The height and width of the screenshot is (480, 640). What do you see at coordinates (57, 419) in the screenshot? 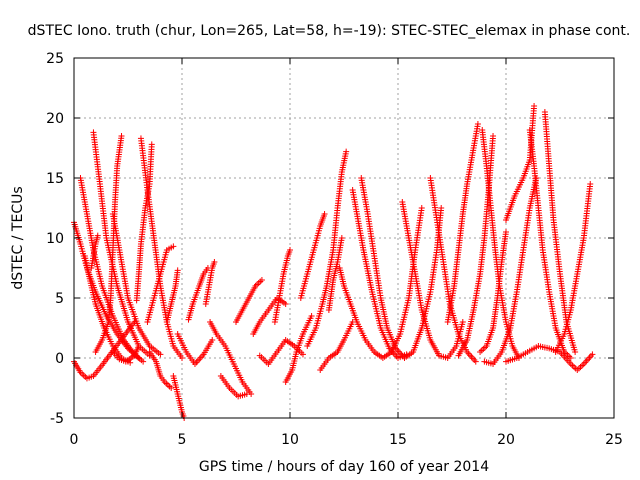
I see `y-tick-label: -5` at bounding box center [57, 419].